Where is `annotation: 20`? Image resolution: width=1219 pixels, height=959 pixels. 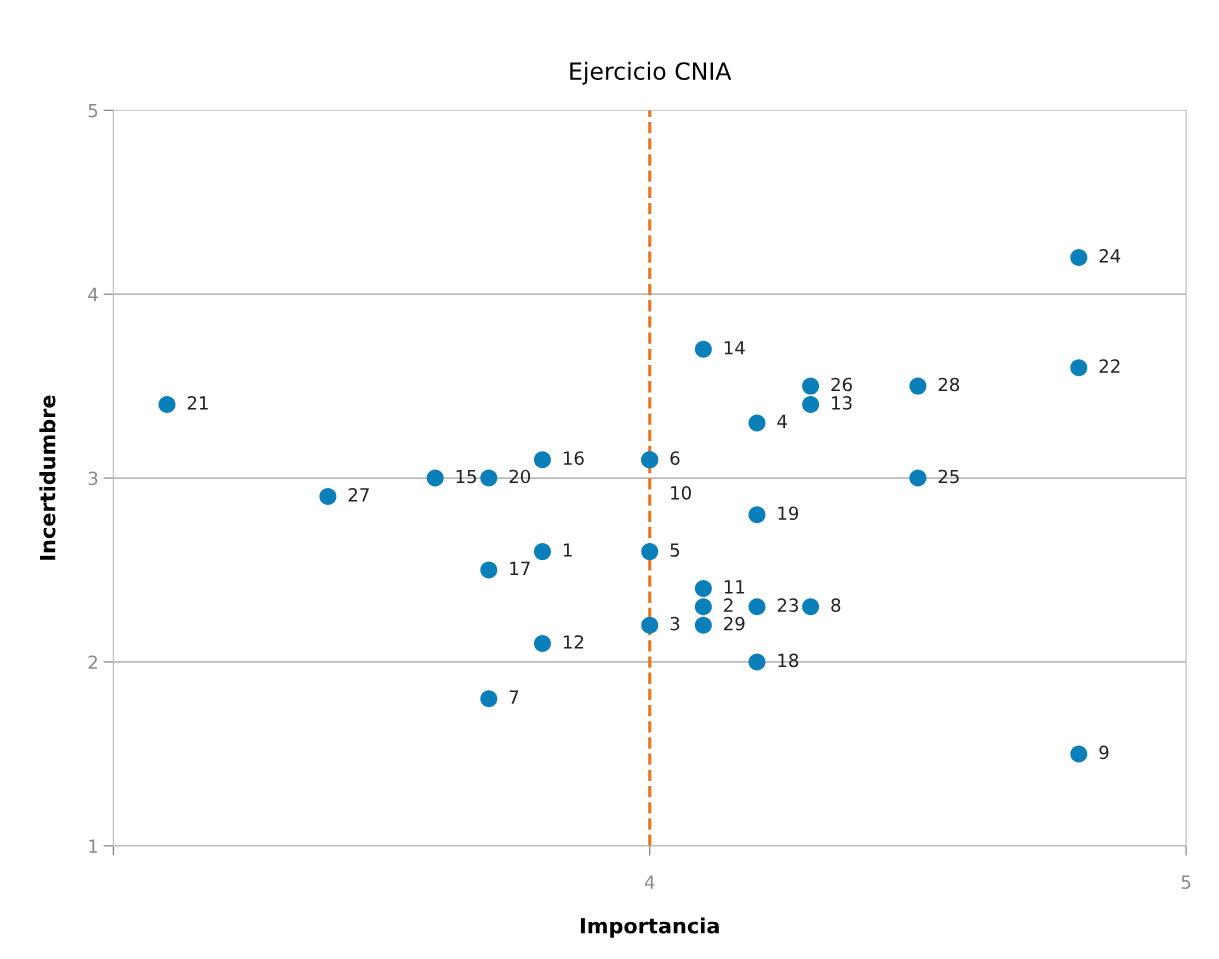 annotation: 20 is located at coordinates (520, 476).